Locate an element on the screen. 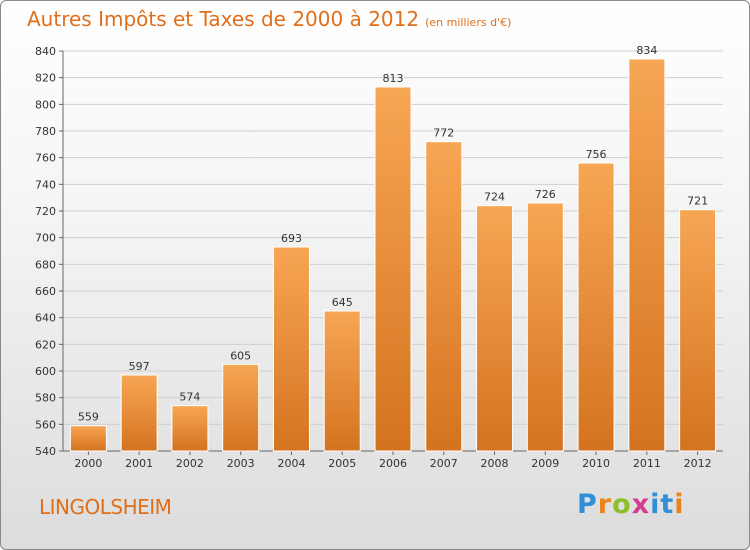 Image resolution: width=750 pixels, height=550 pixels. bar-2012 is located at coordinates (698, 330).